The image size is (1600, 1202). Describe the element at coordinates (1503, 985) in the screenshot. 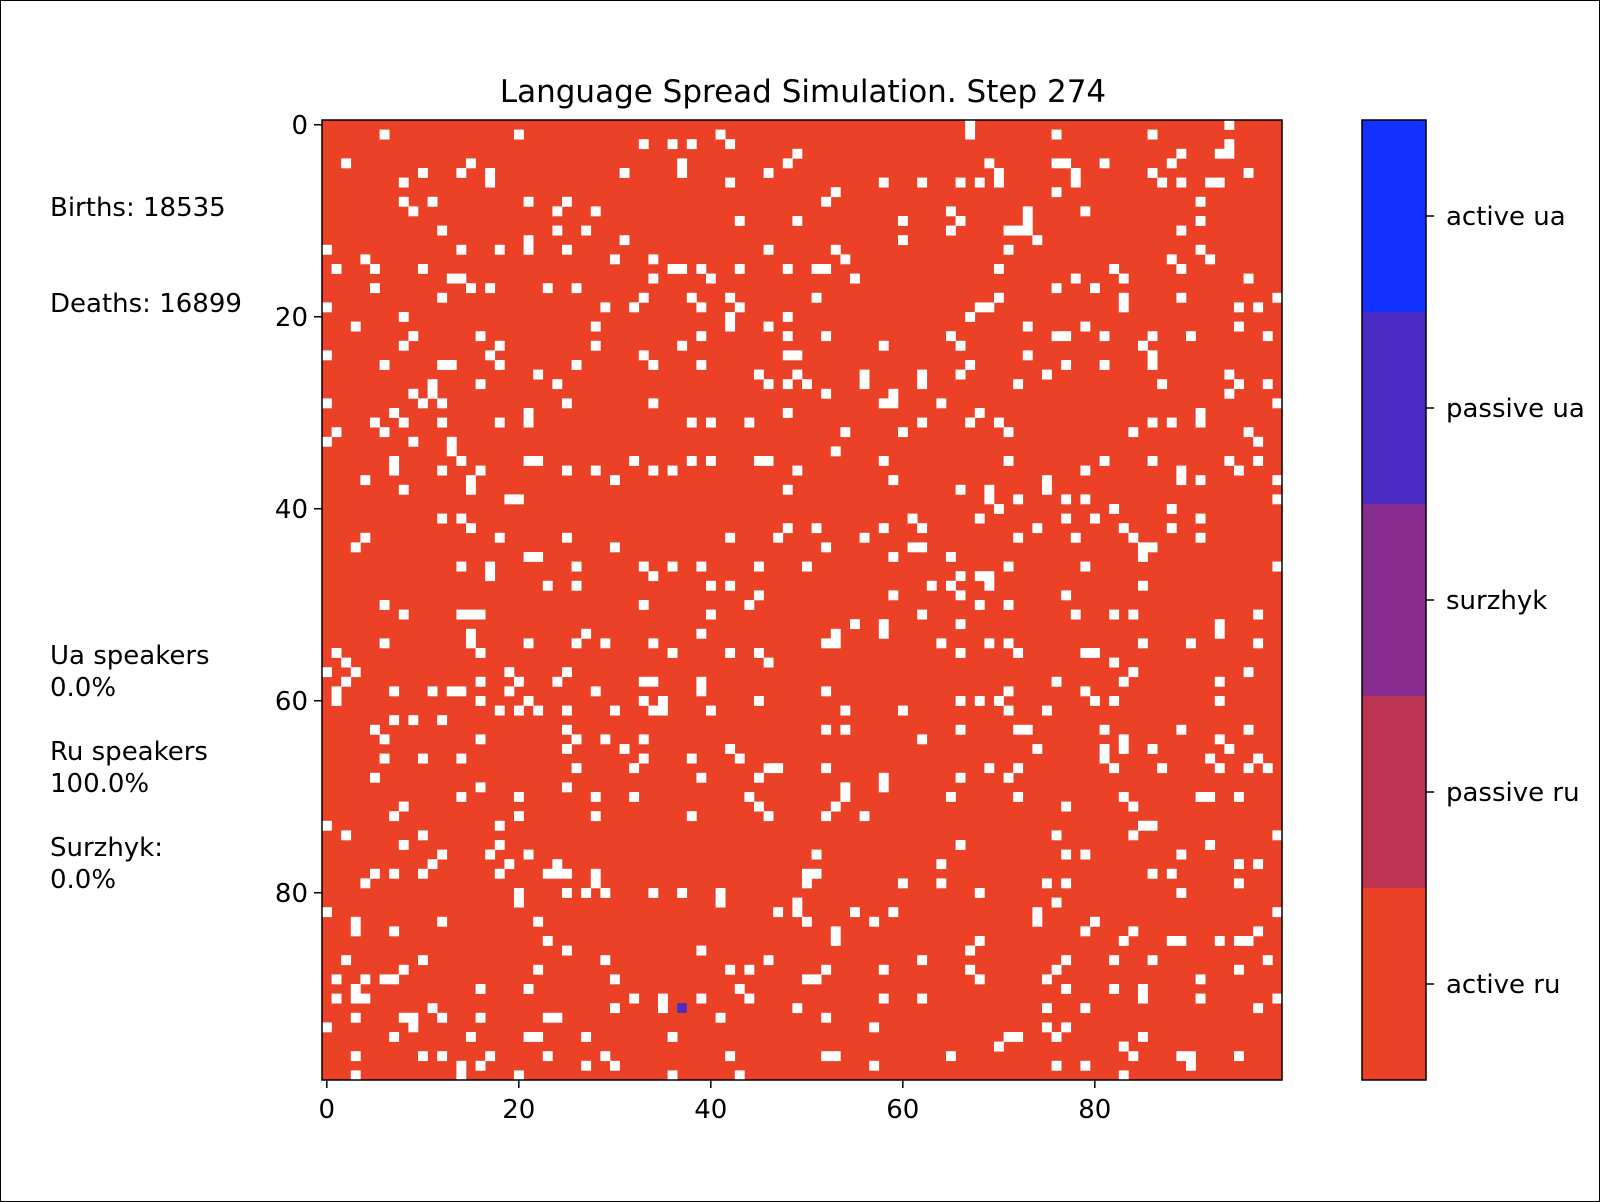

I see `colorbar-label: active ru` at that location.